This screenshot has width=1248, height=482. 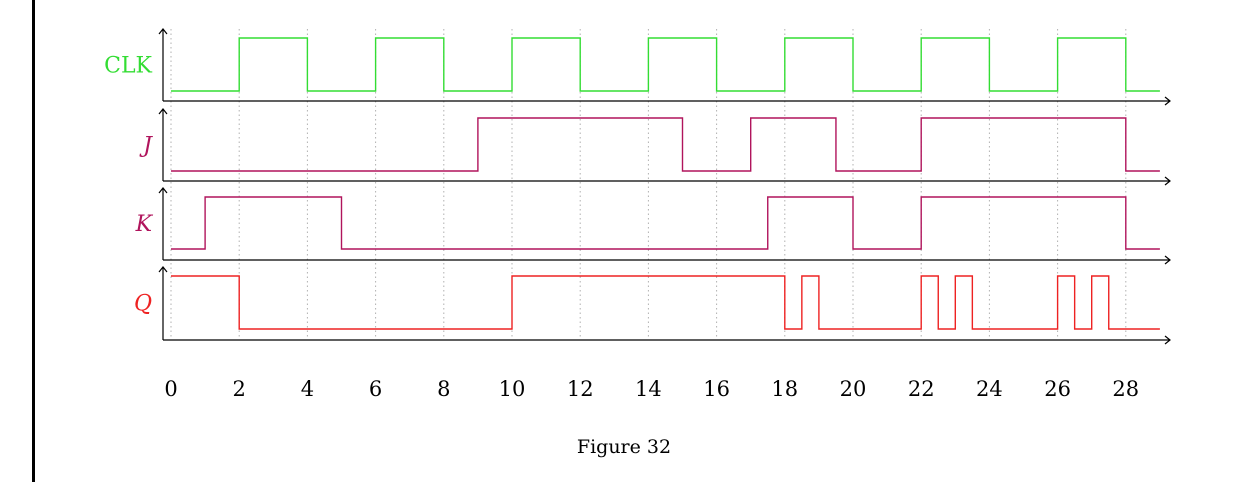 I want to click on x-tick-label: 22, so click(x=921, y=389).